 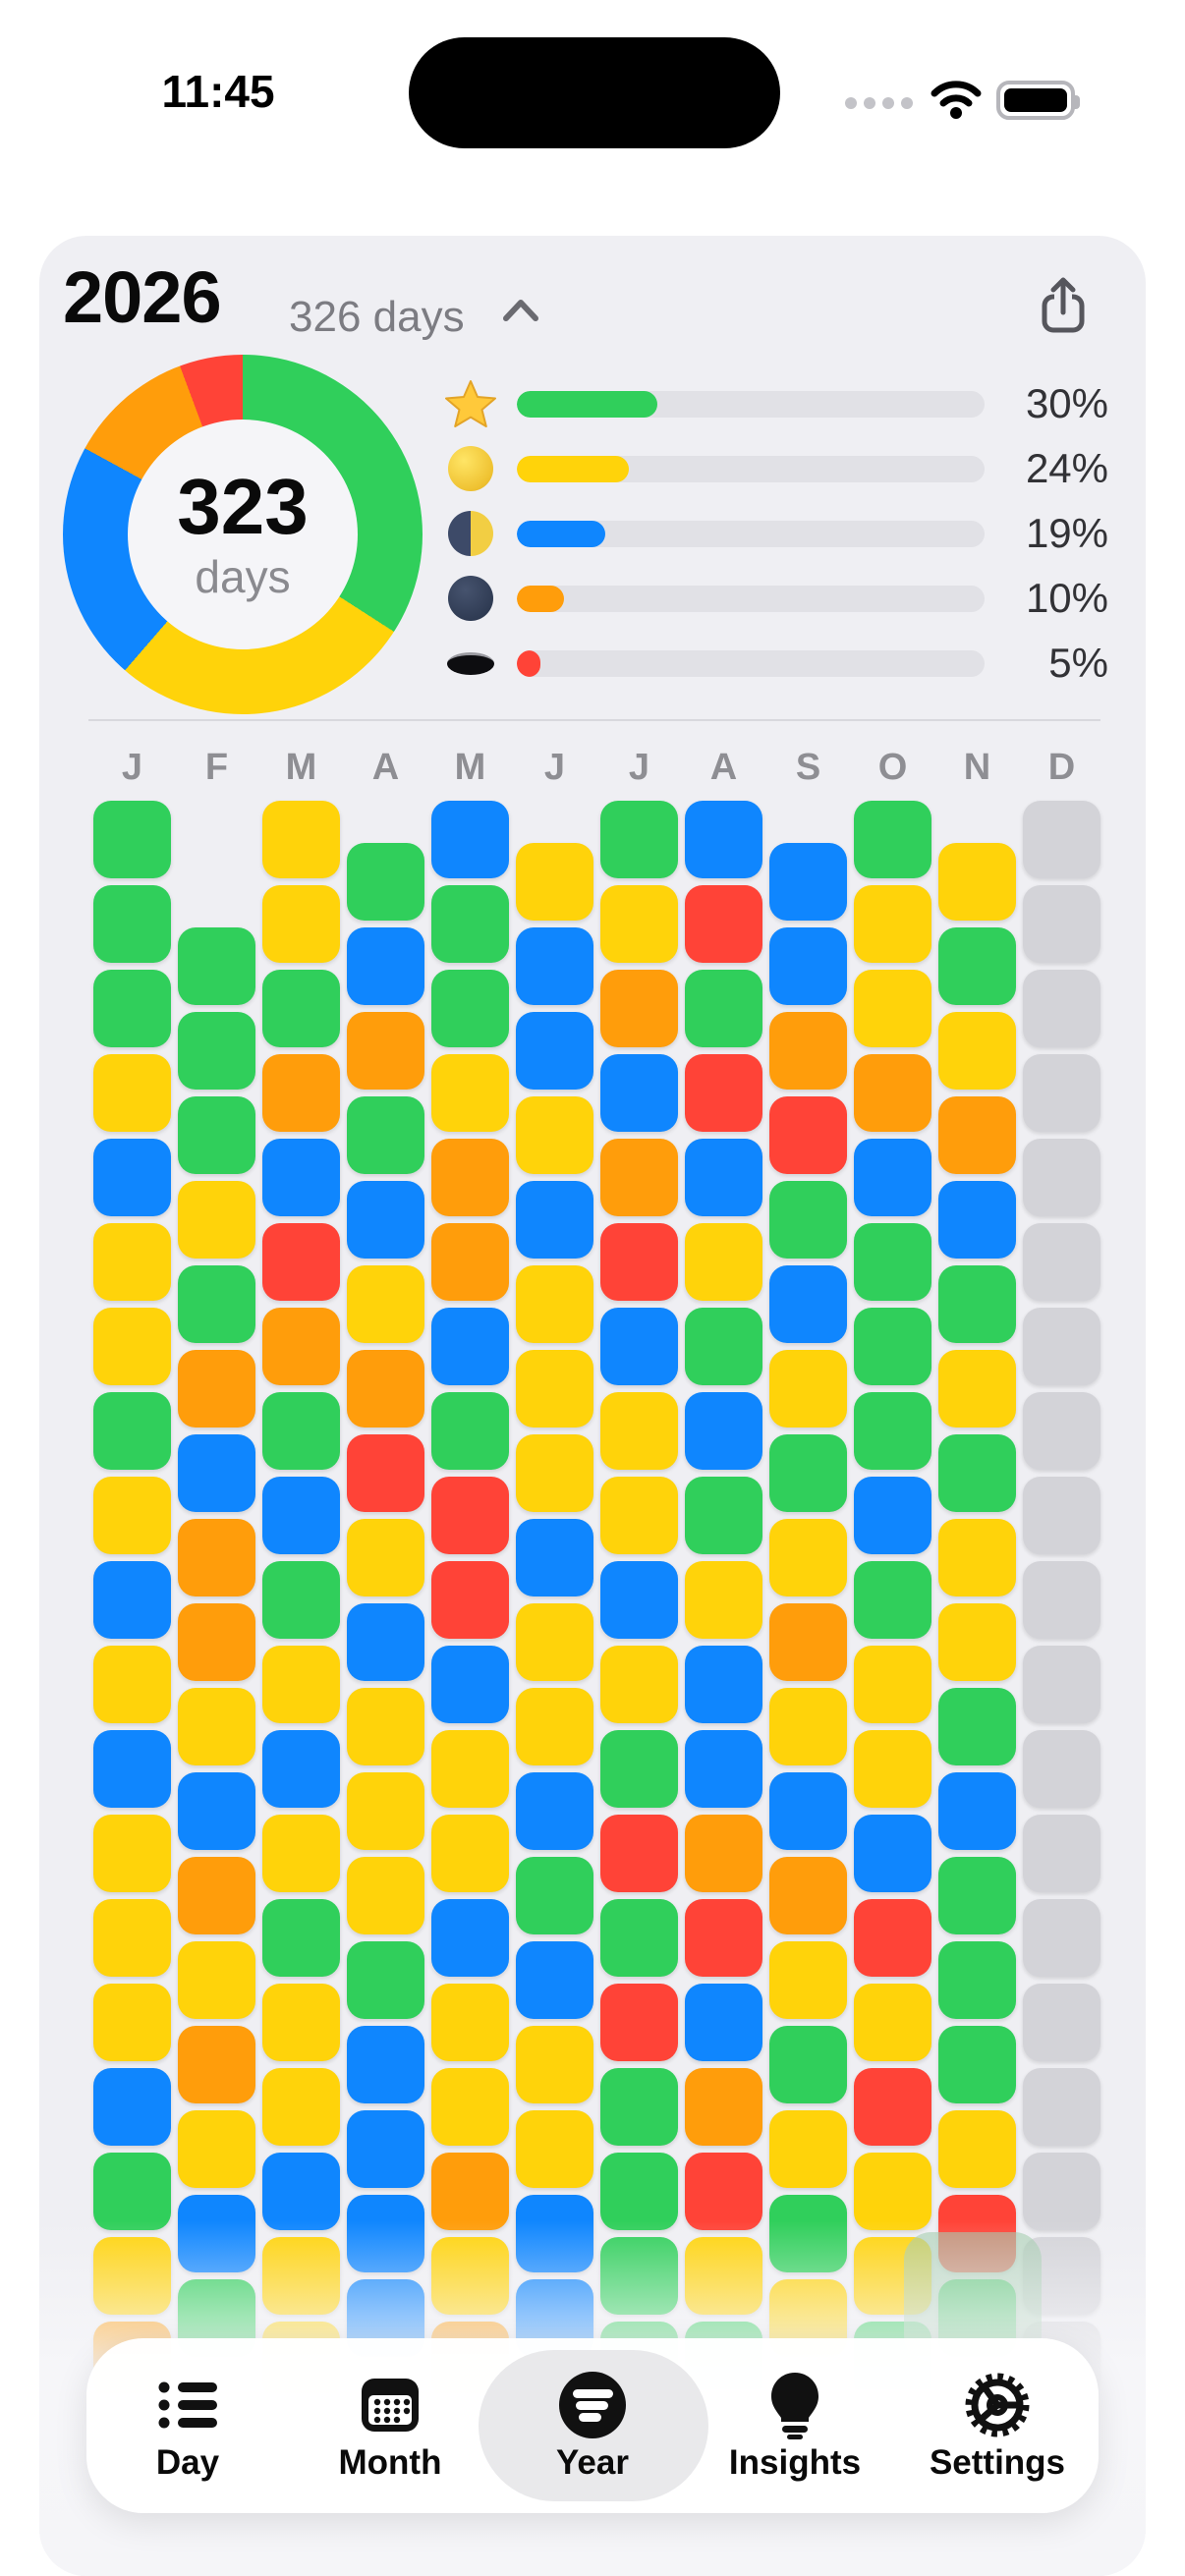 What do you see at coordinates (1064, 305) in the screenshot?
I see `share-button` at bounding box center [1064, 305].